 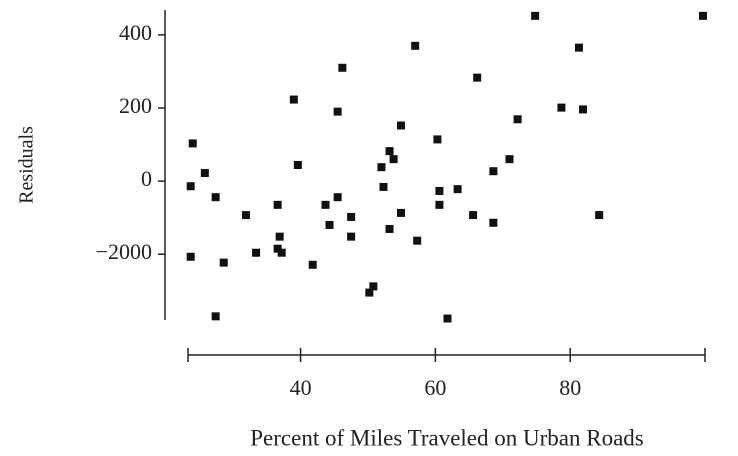 What do you see at coordinates (301, 387) in the screenshot?
I see `x-tick-label: 40` at bounding box center [301, 387].